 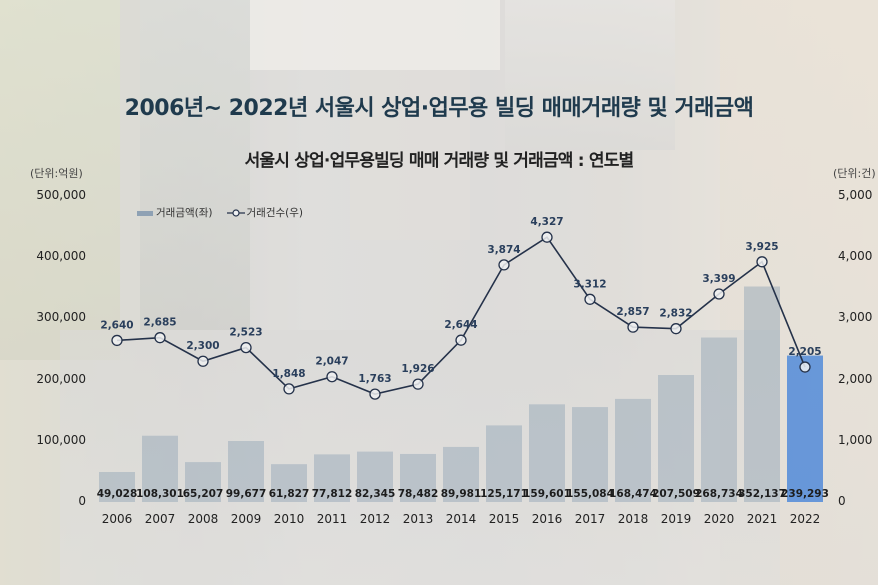 I want to click on bar-amount-2007, so click(x=160, y=468).